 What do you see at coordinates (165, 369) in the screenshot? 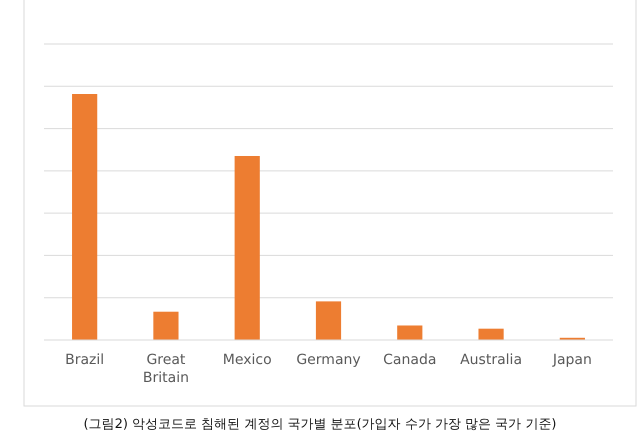
I see `x-tick-label: Great Britain` at bounding box center [165, 369].